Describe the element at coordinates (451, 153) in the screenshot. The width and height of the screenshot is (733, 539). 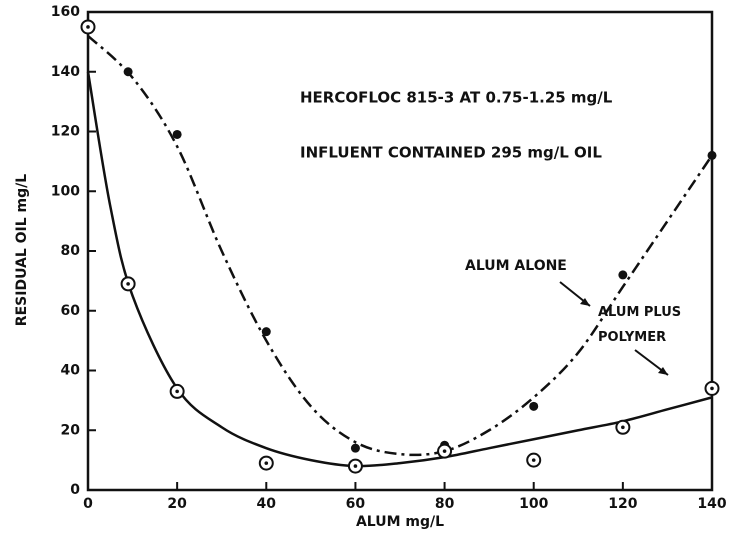
I see `annotation: INFLUENT CONTAINED 295 mg/L OIL` at that location.